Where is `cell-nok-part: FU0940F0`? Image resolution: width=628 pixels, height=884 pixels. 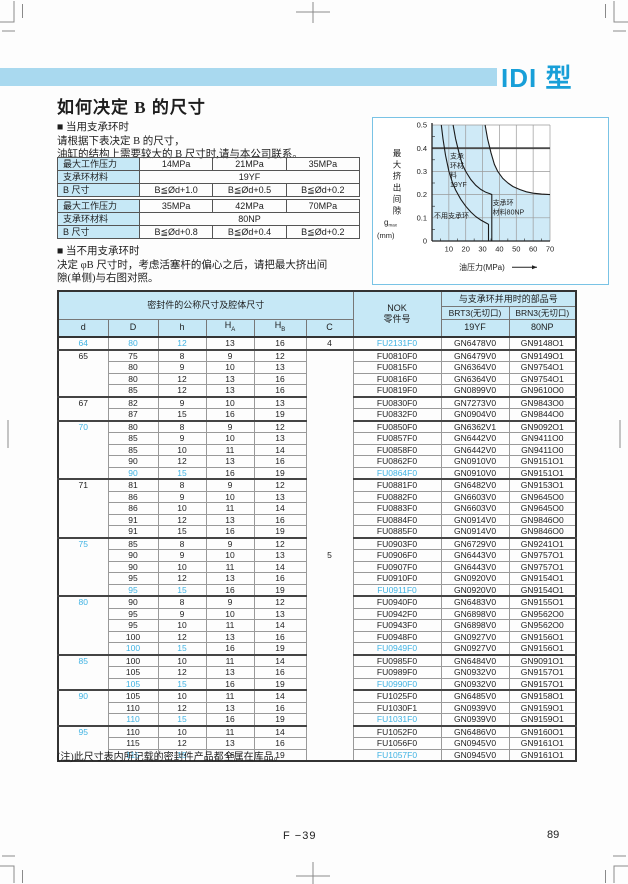 cell-nok-part: FU0940F0 is located at coordinates (397, 602).